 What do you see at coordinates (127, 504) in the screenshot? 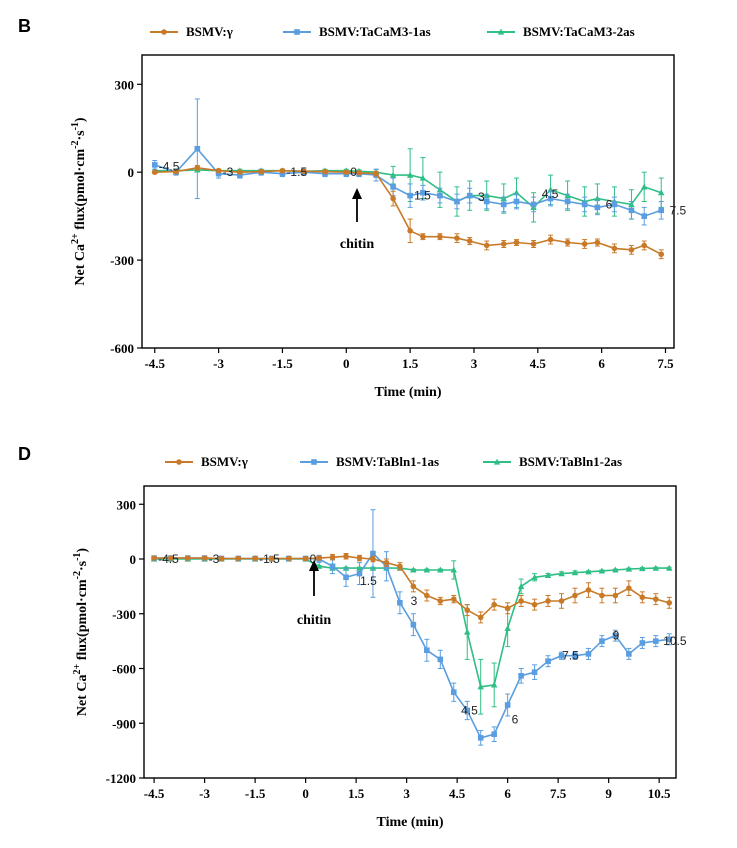
I see `y-tick-label: 300` at bounding box center [127, 504].